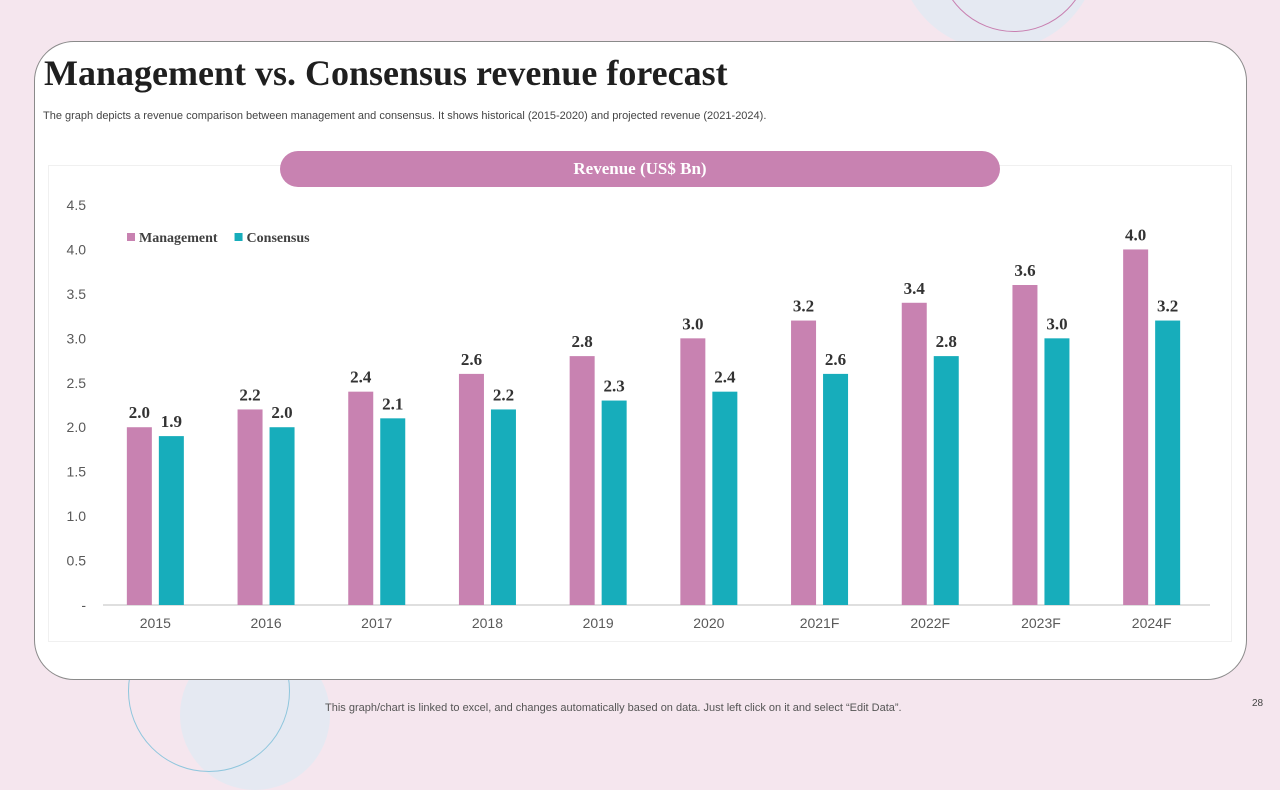  I want to click on data-label-management-2022f: 3.4, so click(915, 288).